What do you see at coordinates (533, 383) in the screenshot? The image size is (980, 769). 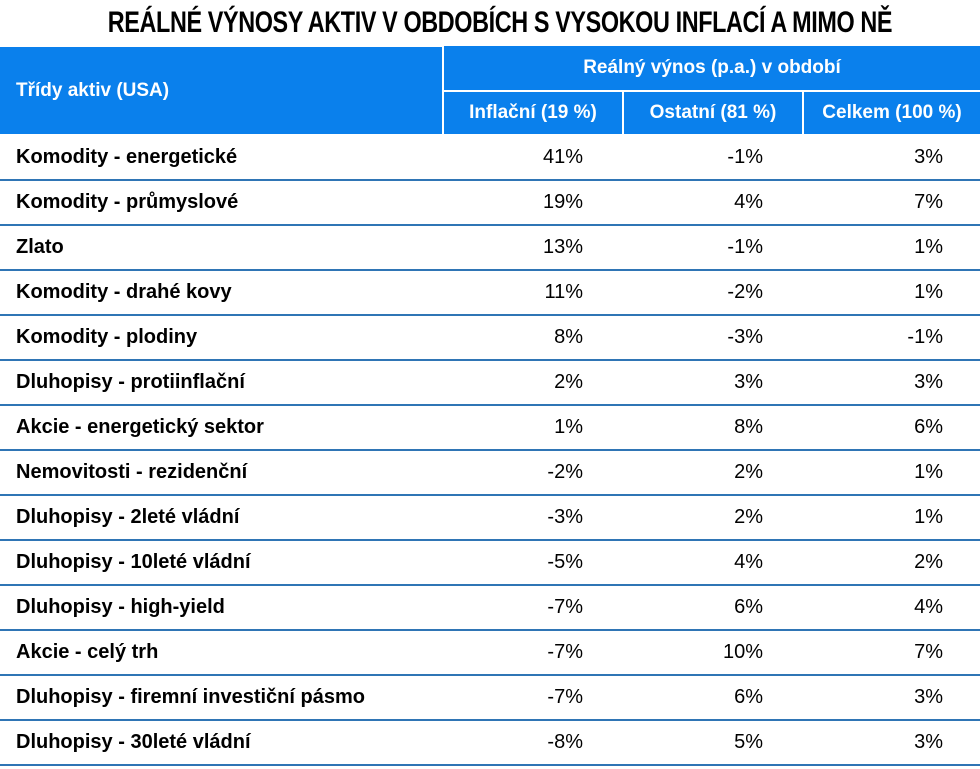 I see `value-inflation: 2%` at bounding box center [533, 383].